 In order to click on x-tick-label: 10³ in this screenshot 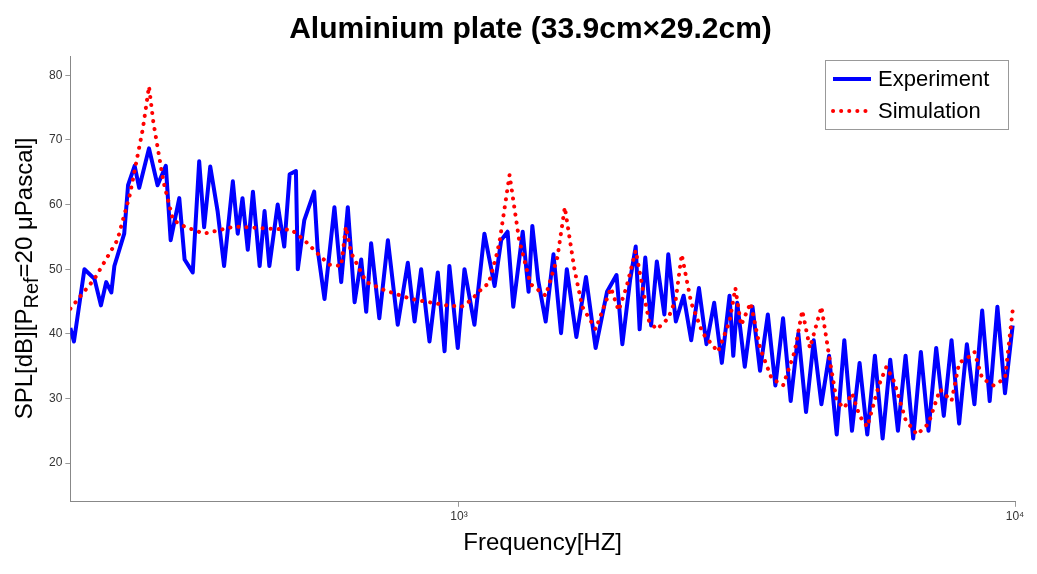, I will do `click(459, 516)`.